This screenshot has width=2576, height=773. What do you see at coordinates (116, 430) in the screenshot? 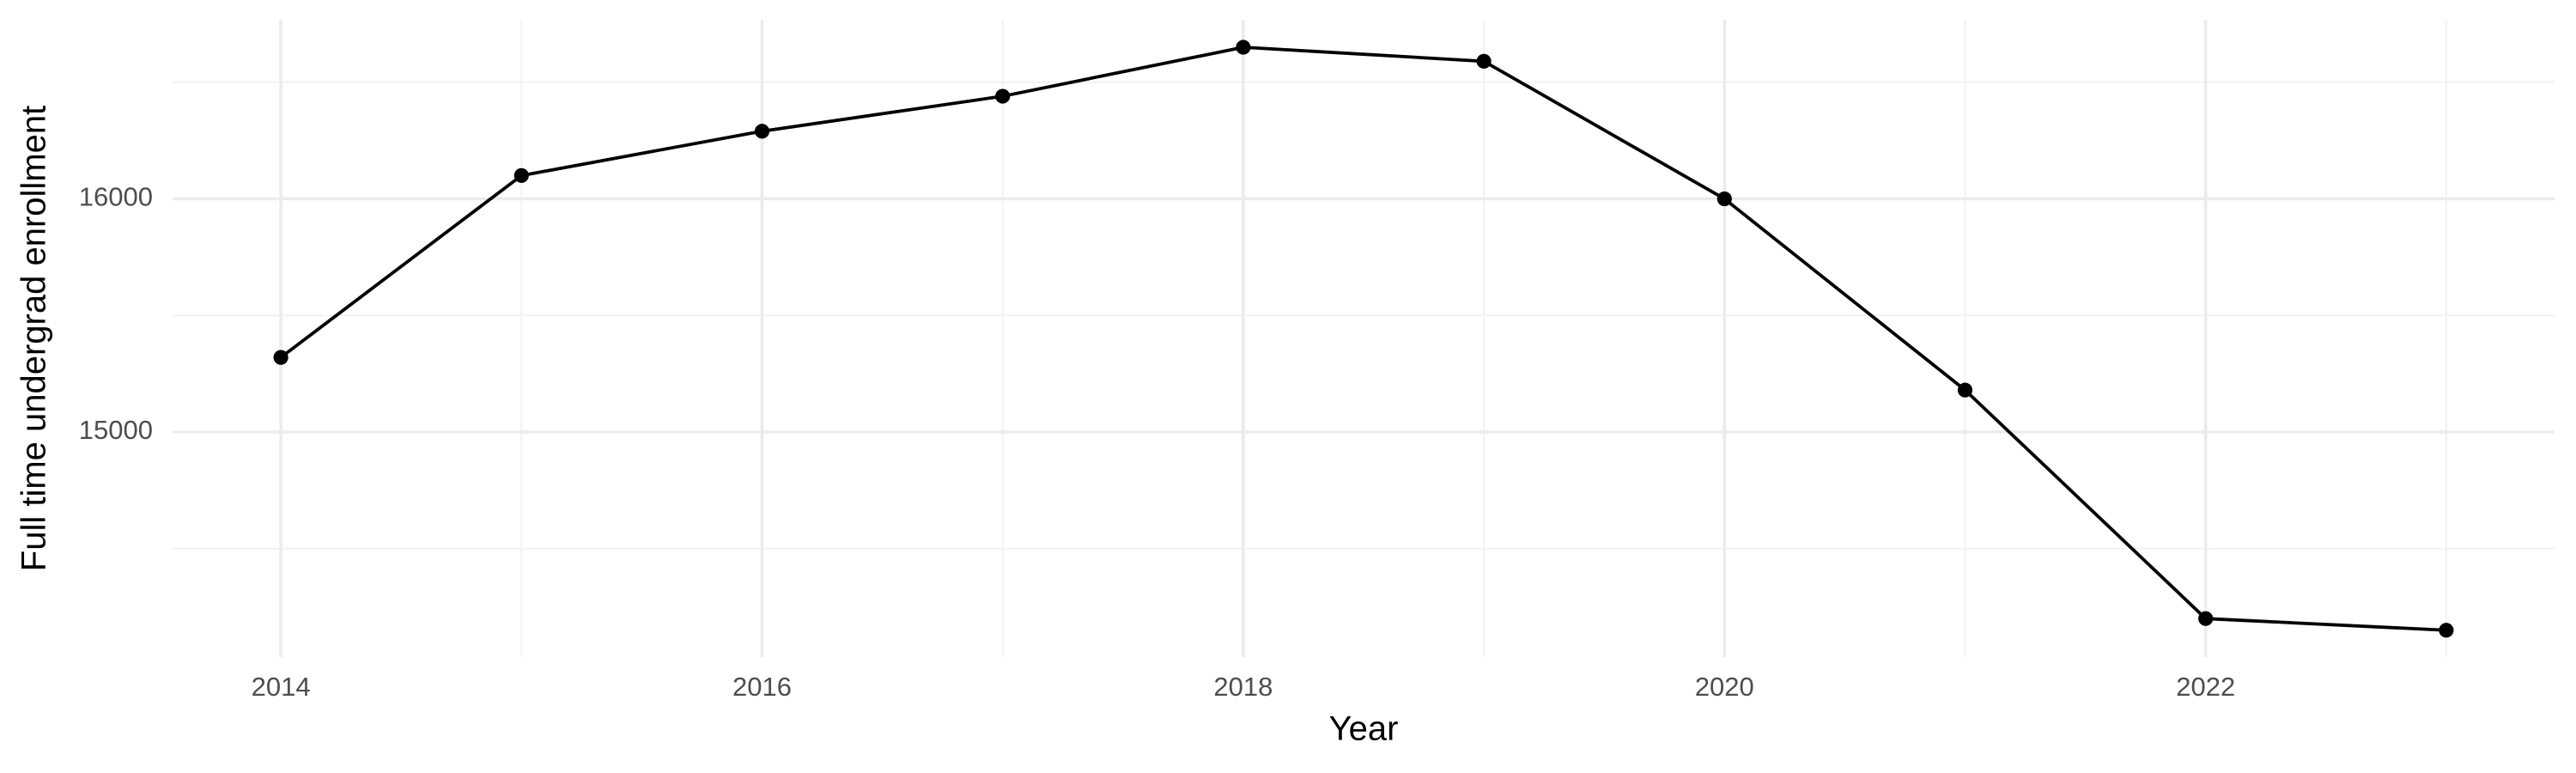
I see `y-tick-label: 15000` at bounding box center [116, 430].